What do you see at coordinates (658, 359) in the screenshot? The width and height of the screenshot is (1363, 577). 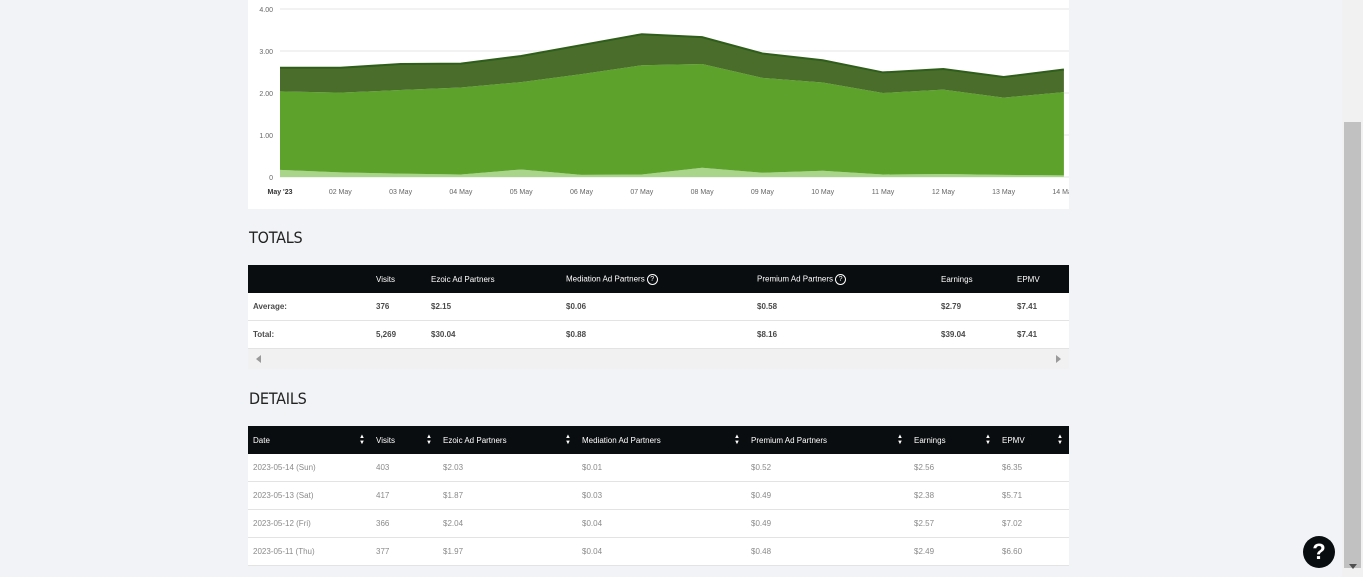 I see `horizontal-scrollbar` at bounding box center [658, 359].